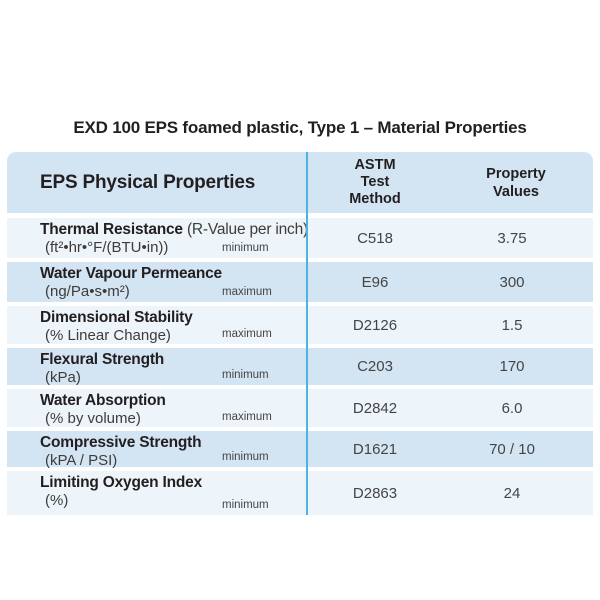 Image resolution: width=600 pixels, height=600 pixels. What do you see at coordinates (108, 335) in the screenshot?
I see `row-detail: (% Linear Change)` at bounding box center [108, 335].